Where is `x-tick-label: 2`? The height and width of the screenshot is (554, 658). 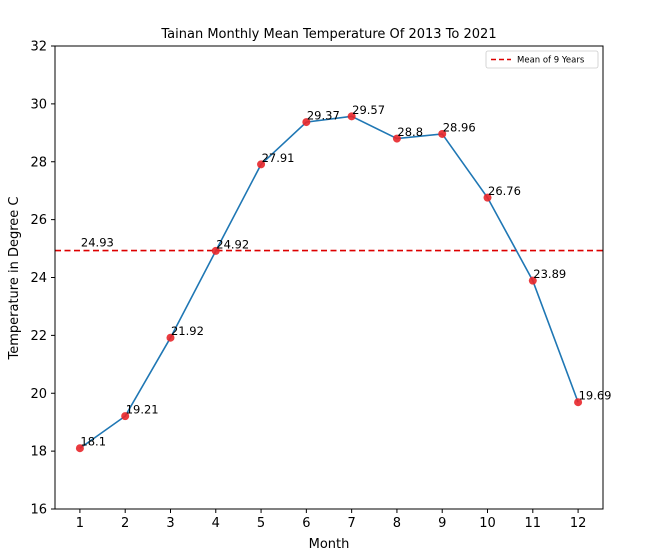
x-tick-label: 2 is located at coordinates (125, 523).